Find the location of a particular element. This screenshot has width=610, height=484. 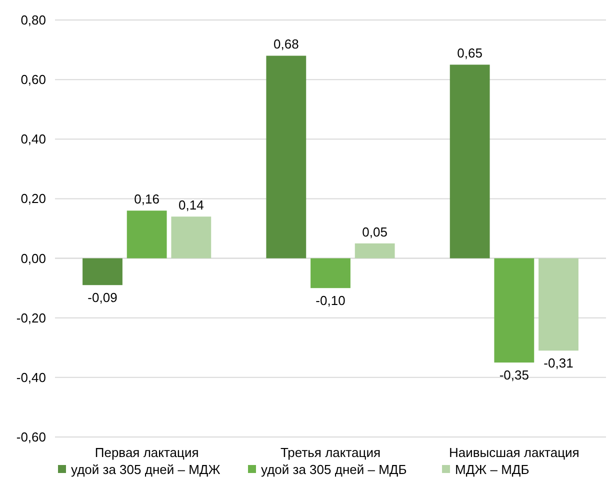

data-label: 0,65 is located at coordinates (469, 53).